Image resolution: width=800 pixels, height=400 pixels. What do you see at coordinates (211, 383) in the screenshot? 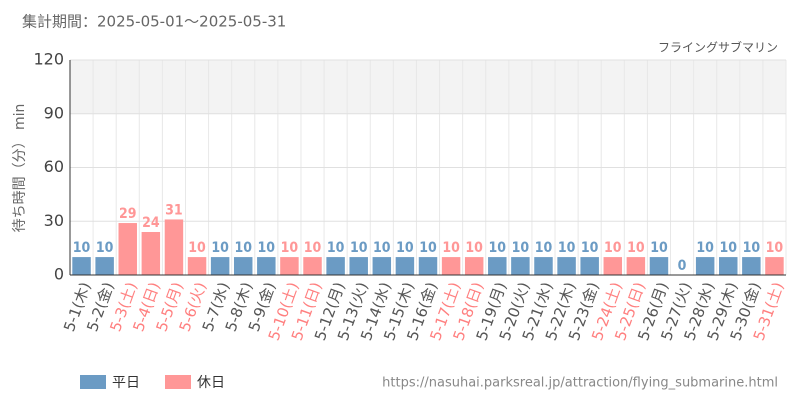
I see `legend-label: 休日` at bounding box center [211, 383].